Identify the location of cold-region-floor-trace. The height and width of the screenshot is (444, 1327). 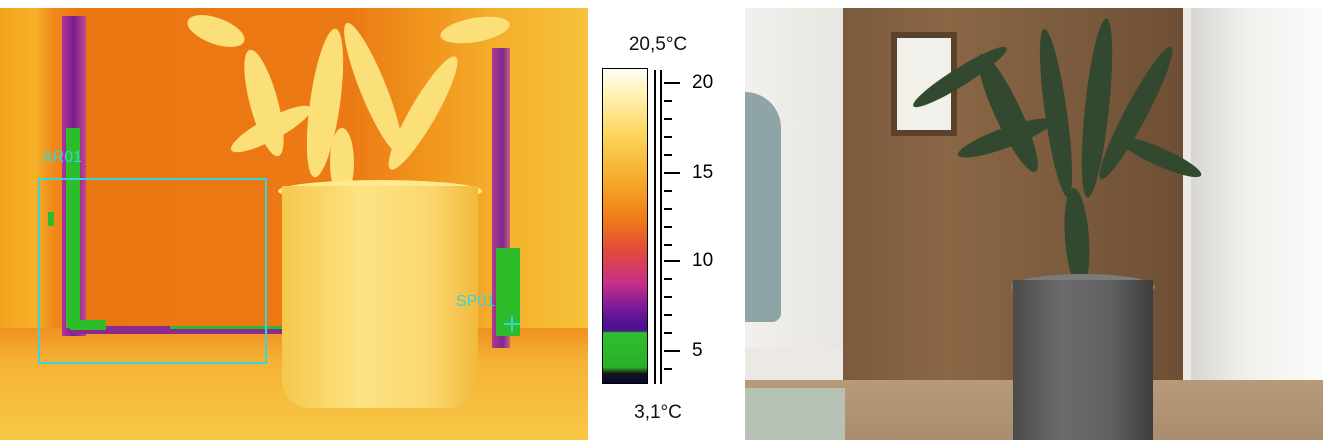
(226, 327).